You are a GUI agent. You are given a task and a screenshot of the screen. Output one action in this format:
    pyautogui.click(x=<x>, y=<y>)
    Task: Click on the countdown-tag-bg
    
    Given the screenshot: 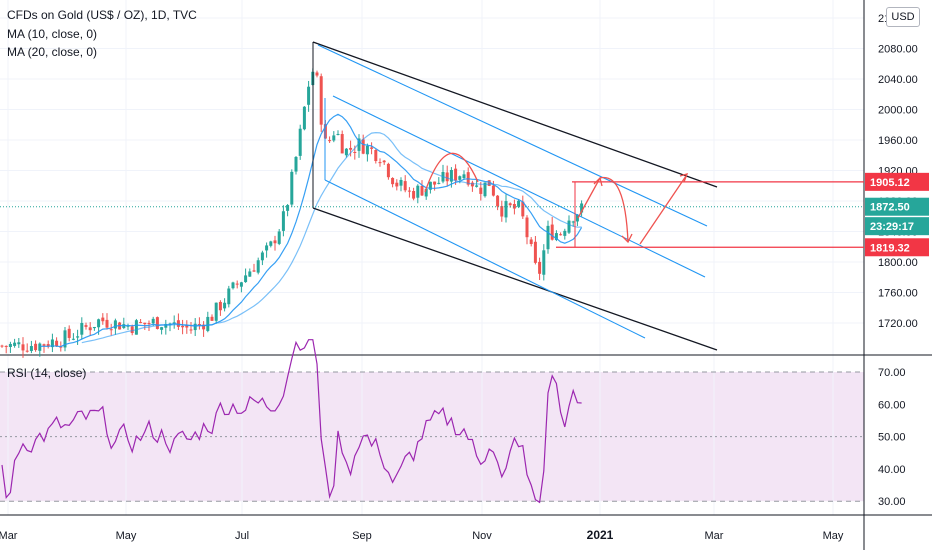 What is the action you would take?
    pyautogui.click(x=897, y=226)
    